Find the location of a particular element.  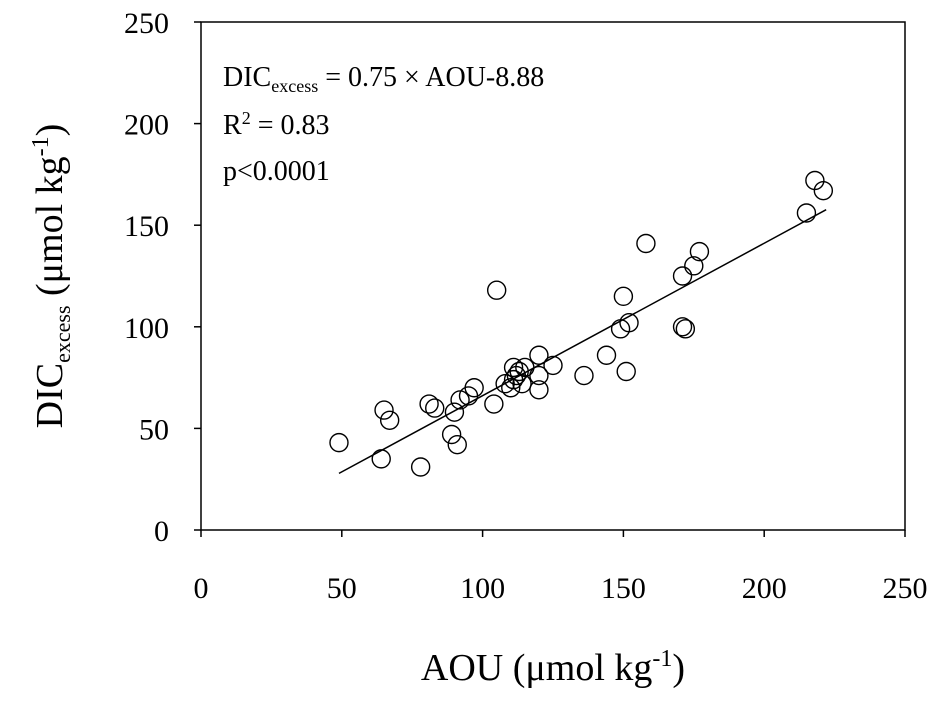

y-tick-label: 0 is located at coordinates (161, 531).